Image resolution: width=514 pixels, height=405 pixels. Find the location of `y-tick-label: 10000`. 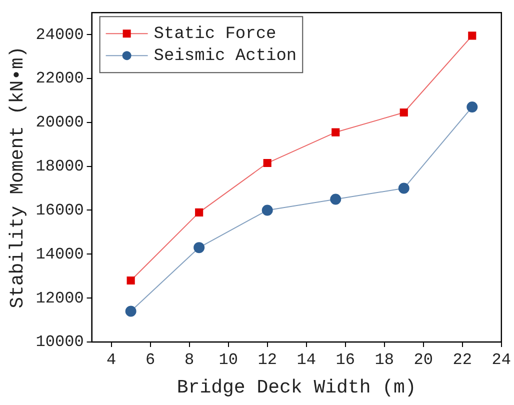

y-tick-label: 10000 is located at coordinates (60, 342).